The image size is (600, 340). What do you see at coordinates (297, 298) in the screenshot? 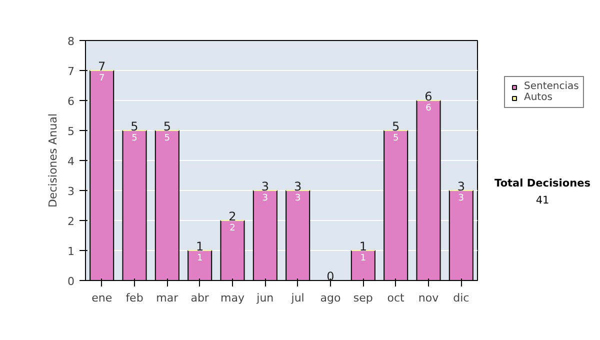
I see `x-tick-label: jul` at bounding box center [297, 298].